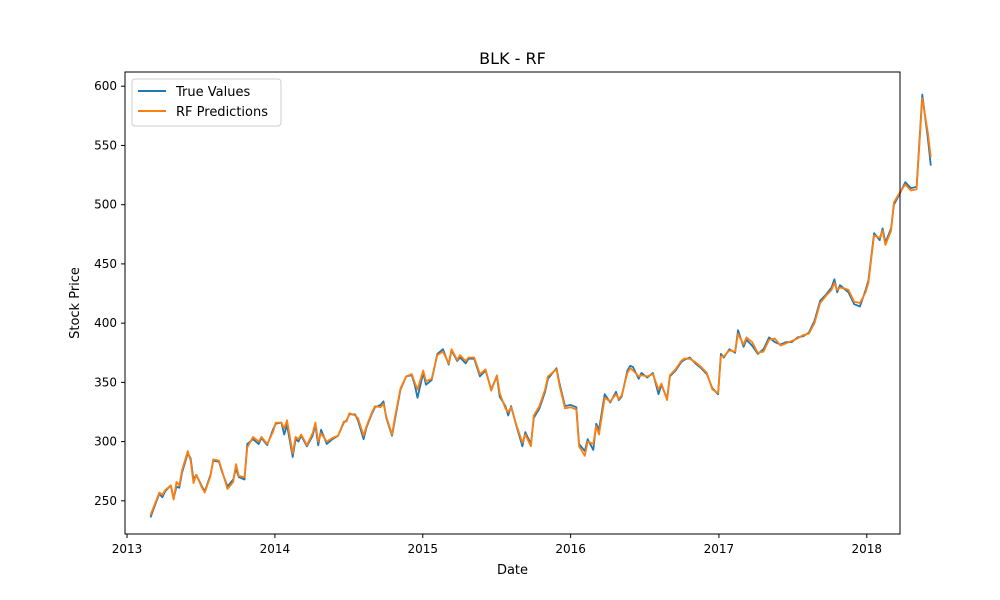  Describe the element at coordinates (719, 549) in the screenshot. I see `x-tick-label: 2017` at that location.